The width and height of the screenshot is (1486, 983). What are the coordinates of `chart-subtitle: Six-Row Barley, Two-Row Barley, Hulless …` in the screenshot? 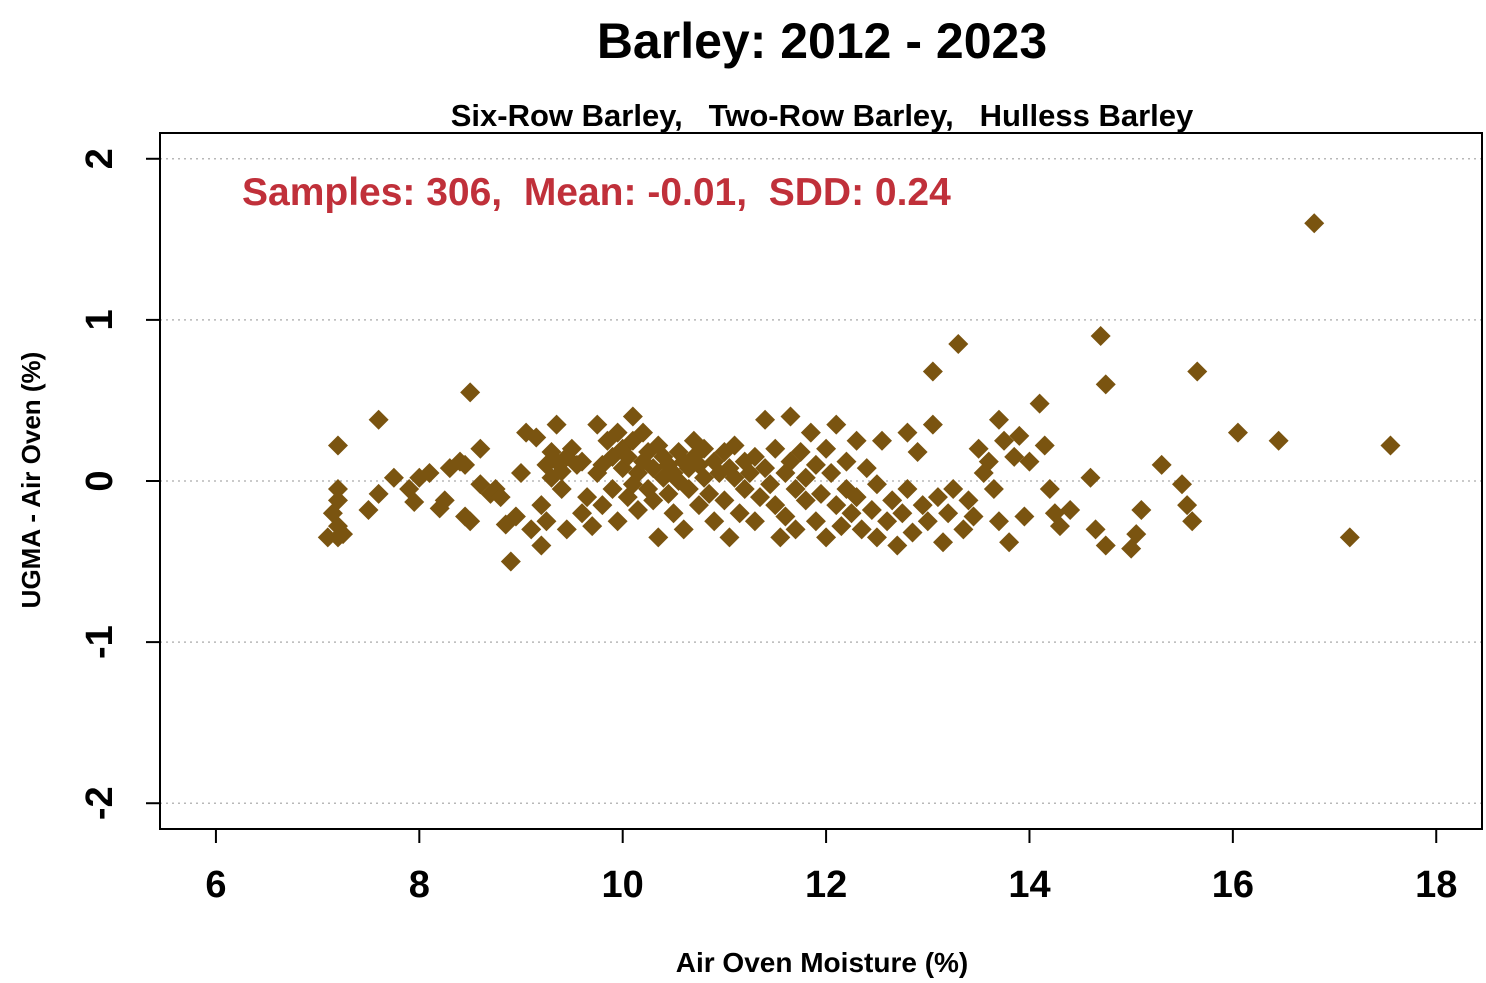 It's located at (822, 115).